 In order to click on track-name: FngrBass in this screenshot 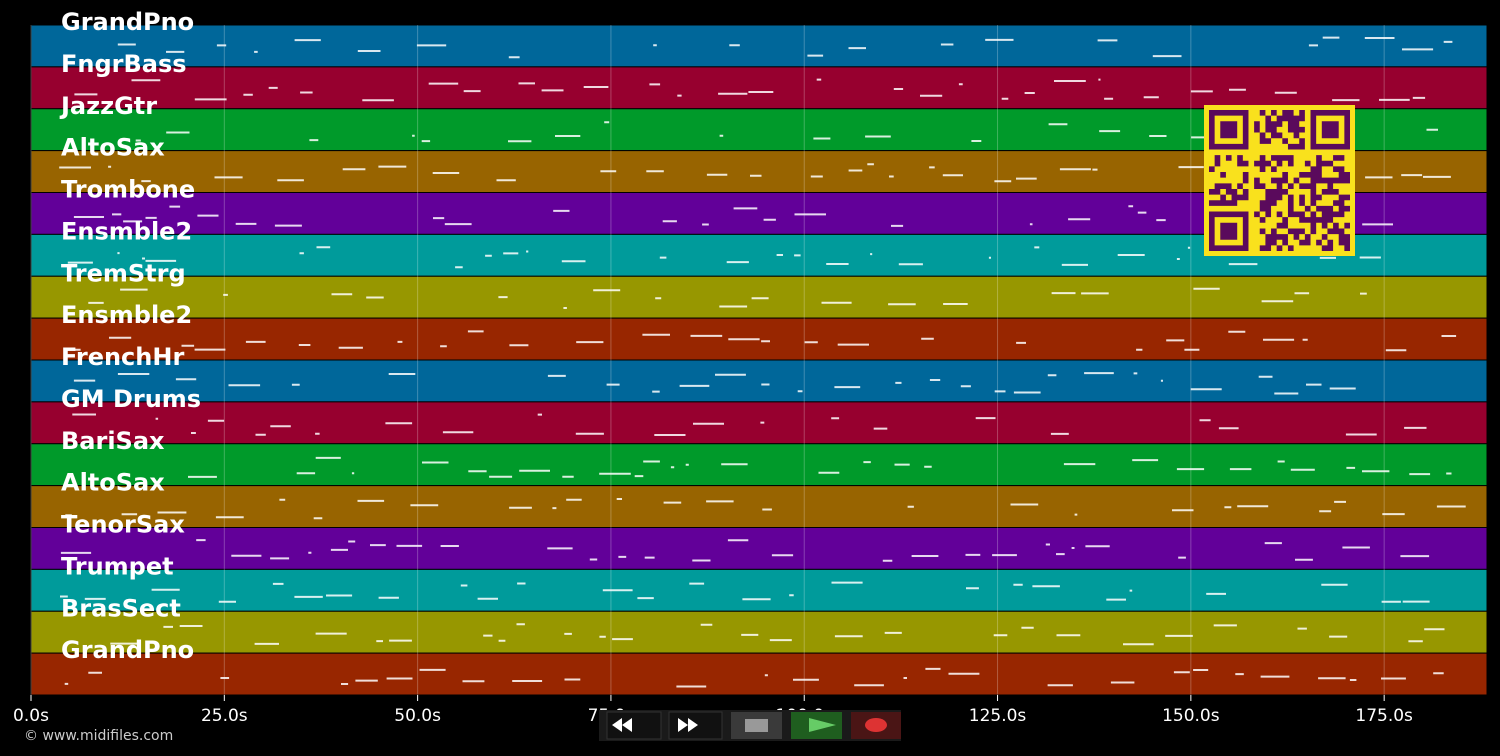, I will do `click(124, 64)`.